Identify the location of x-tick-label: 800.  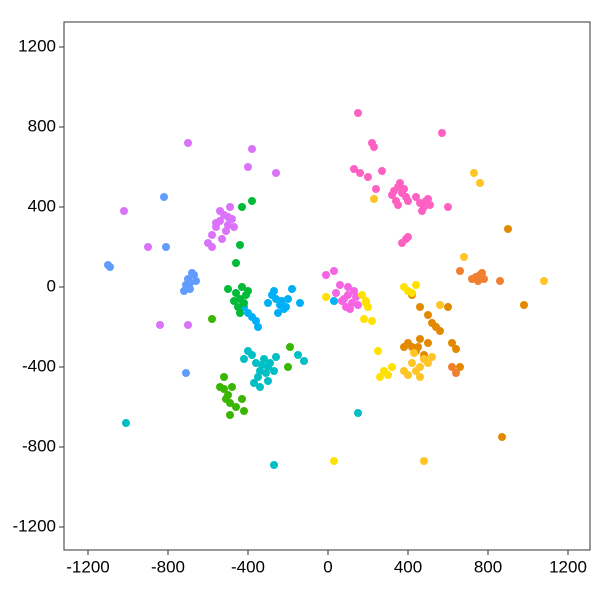
(488, 566).